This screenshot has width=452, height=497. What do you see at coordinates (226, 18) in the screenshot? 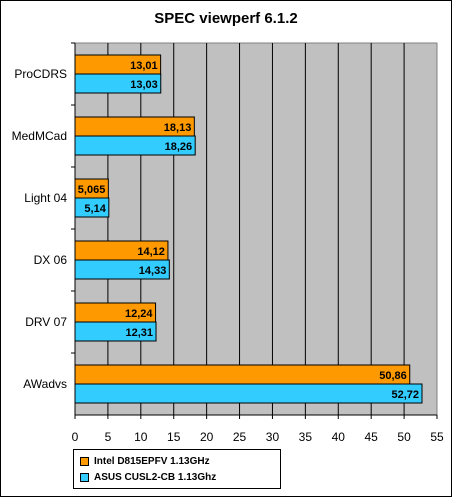
I see `chart-title: SPEC viewperf 6.1.2` at bounding box center [226, 18].